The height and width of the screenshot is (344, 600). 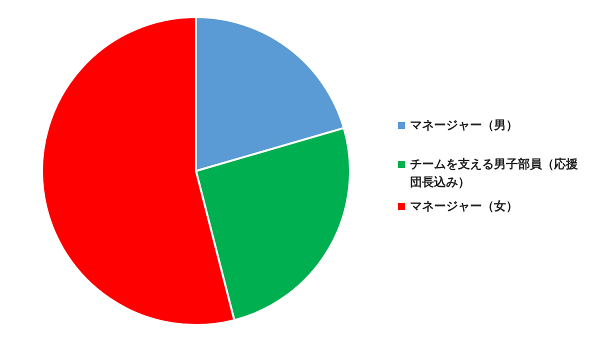 What do you see at coordinates (494, 173) in the screenshot?
I see `legend-label: チームを支える男子部員（応援団長込み）` at bounding box center [494, 173].